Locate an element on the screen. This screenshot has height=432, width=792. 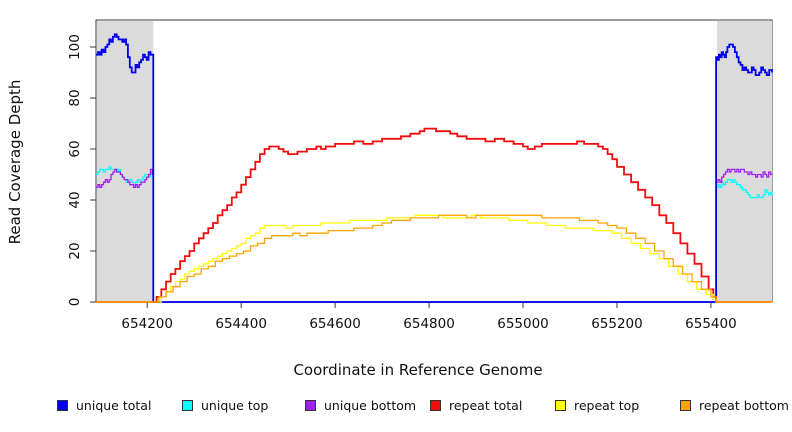
legend-item-repeat-top: repeat top is located at coordinates (597, 405).